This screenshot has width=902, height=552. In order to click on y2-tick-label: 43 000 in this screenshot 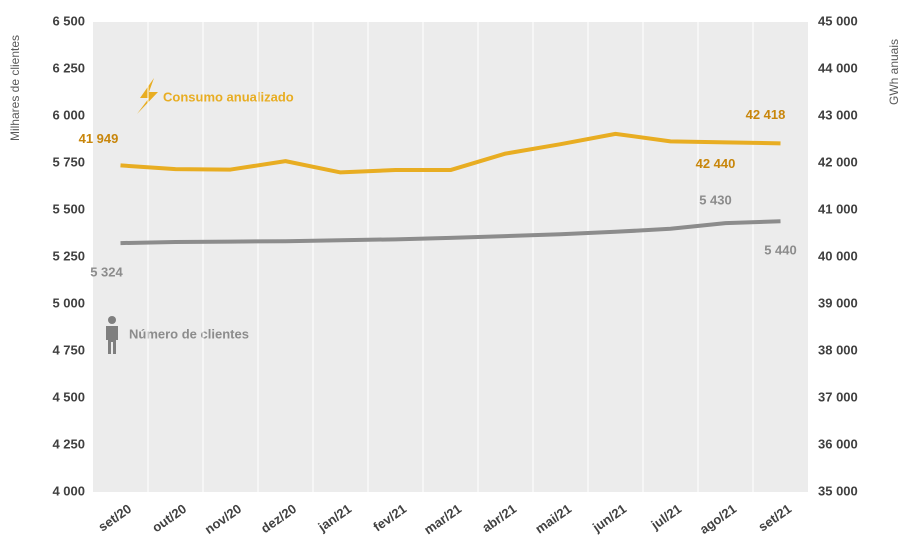, I will do `click(838, 114)`.